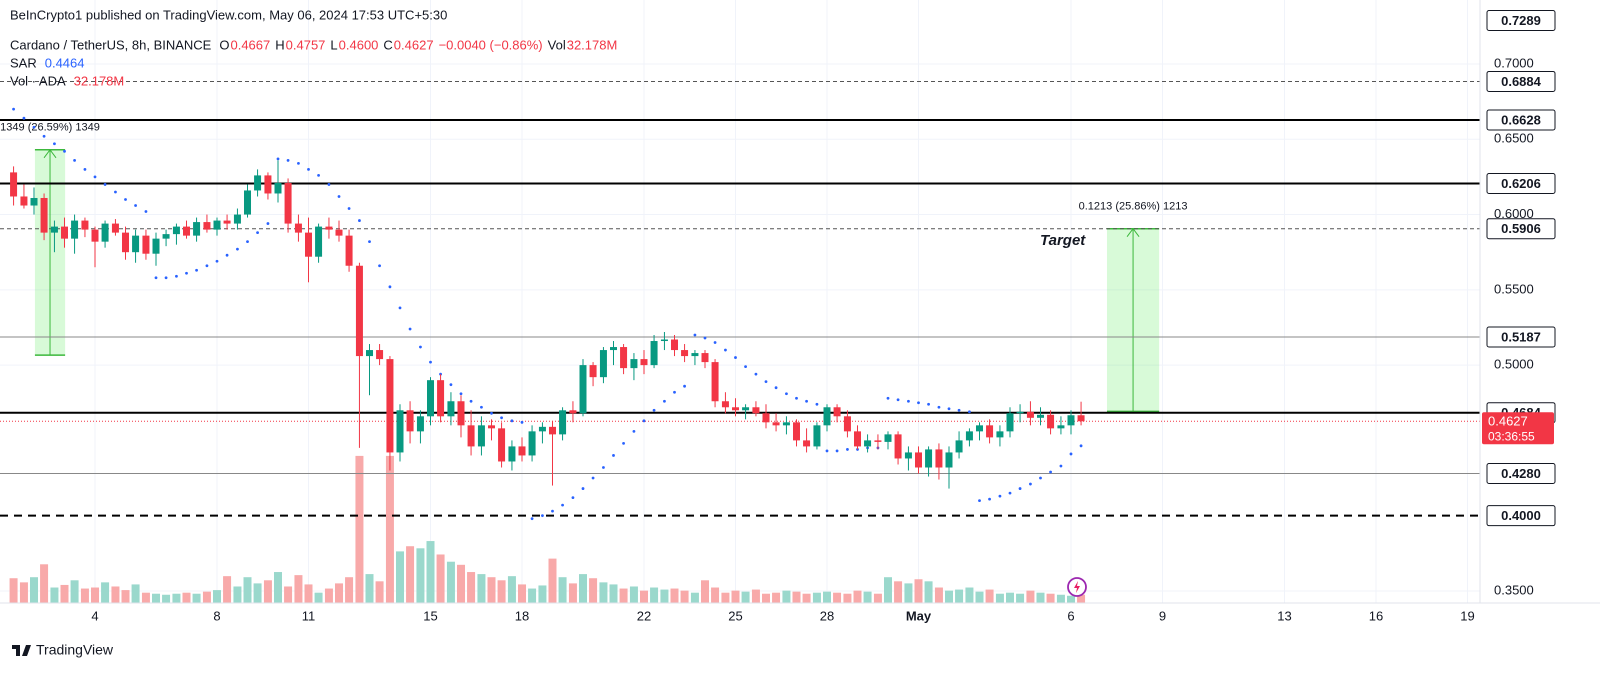 Image resolution: width=1600 pixels, height=683 pixels. I want to click on x-tick-label: 22, so click(644, 615).